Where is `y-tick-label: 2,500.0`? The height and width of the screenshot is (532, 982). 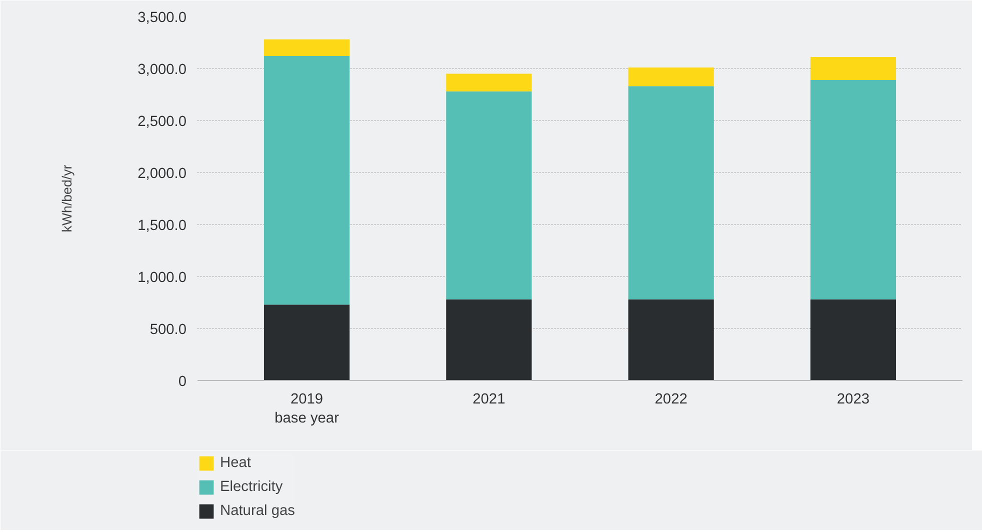
y-tick-label: 2,500.0 is located at coordinates (162, 122).